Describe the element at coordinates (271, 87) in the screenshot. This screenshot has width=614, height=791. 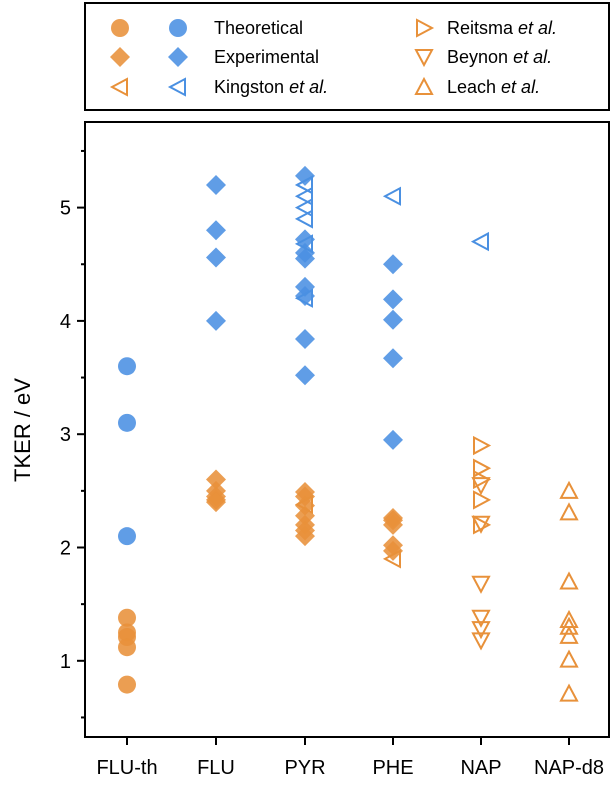
I see `legend-label: Kingston et al.` at that location.